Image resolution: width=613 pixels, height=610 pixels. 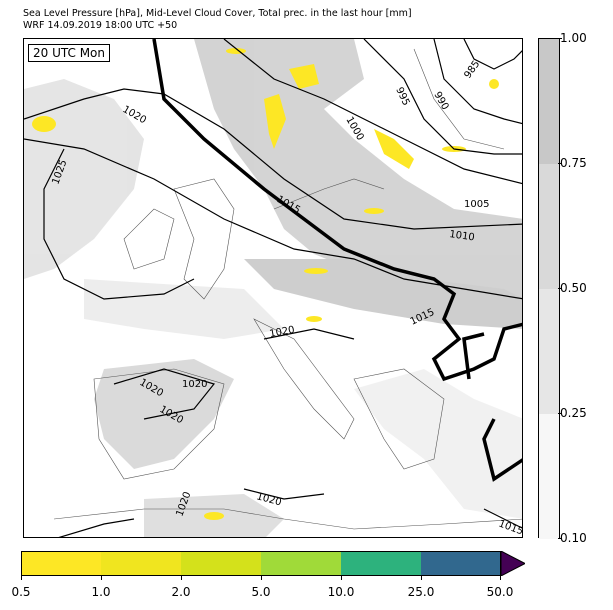 I want to click on cloud-tick: 0.50, so click(x=572, y=288).